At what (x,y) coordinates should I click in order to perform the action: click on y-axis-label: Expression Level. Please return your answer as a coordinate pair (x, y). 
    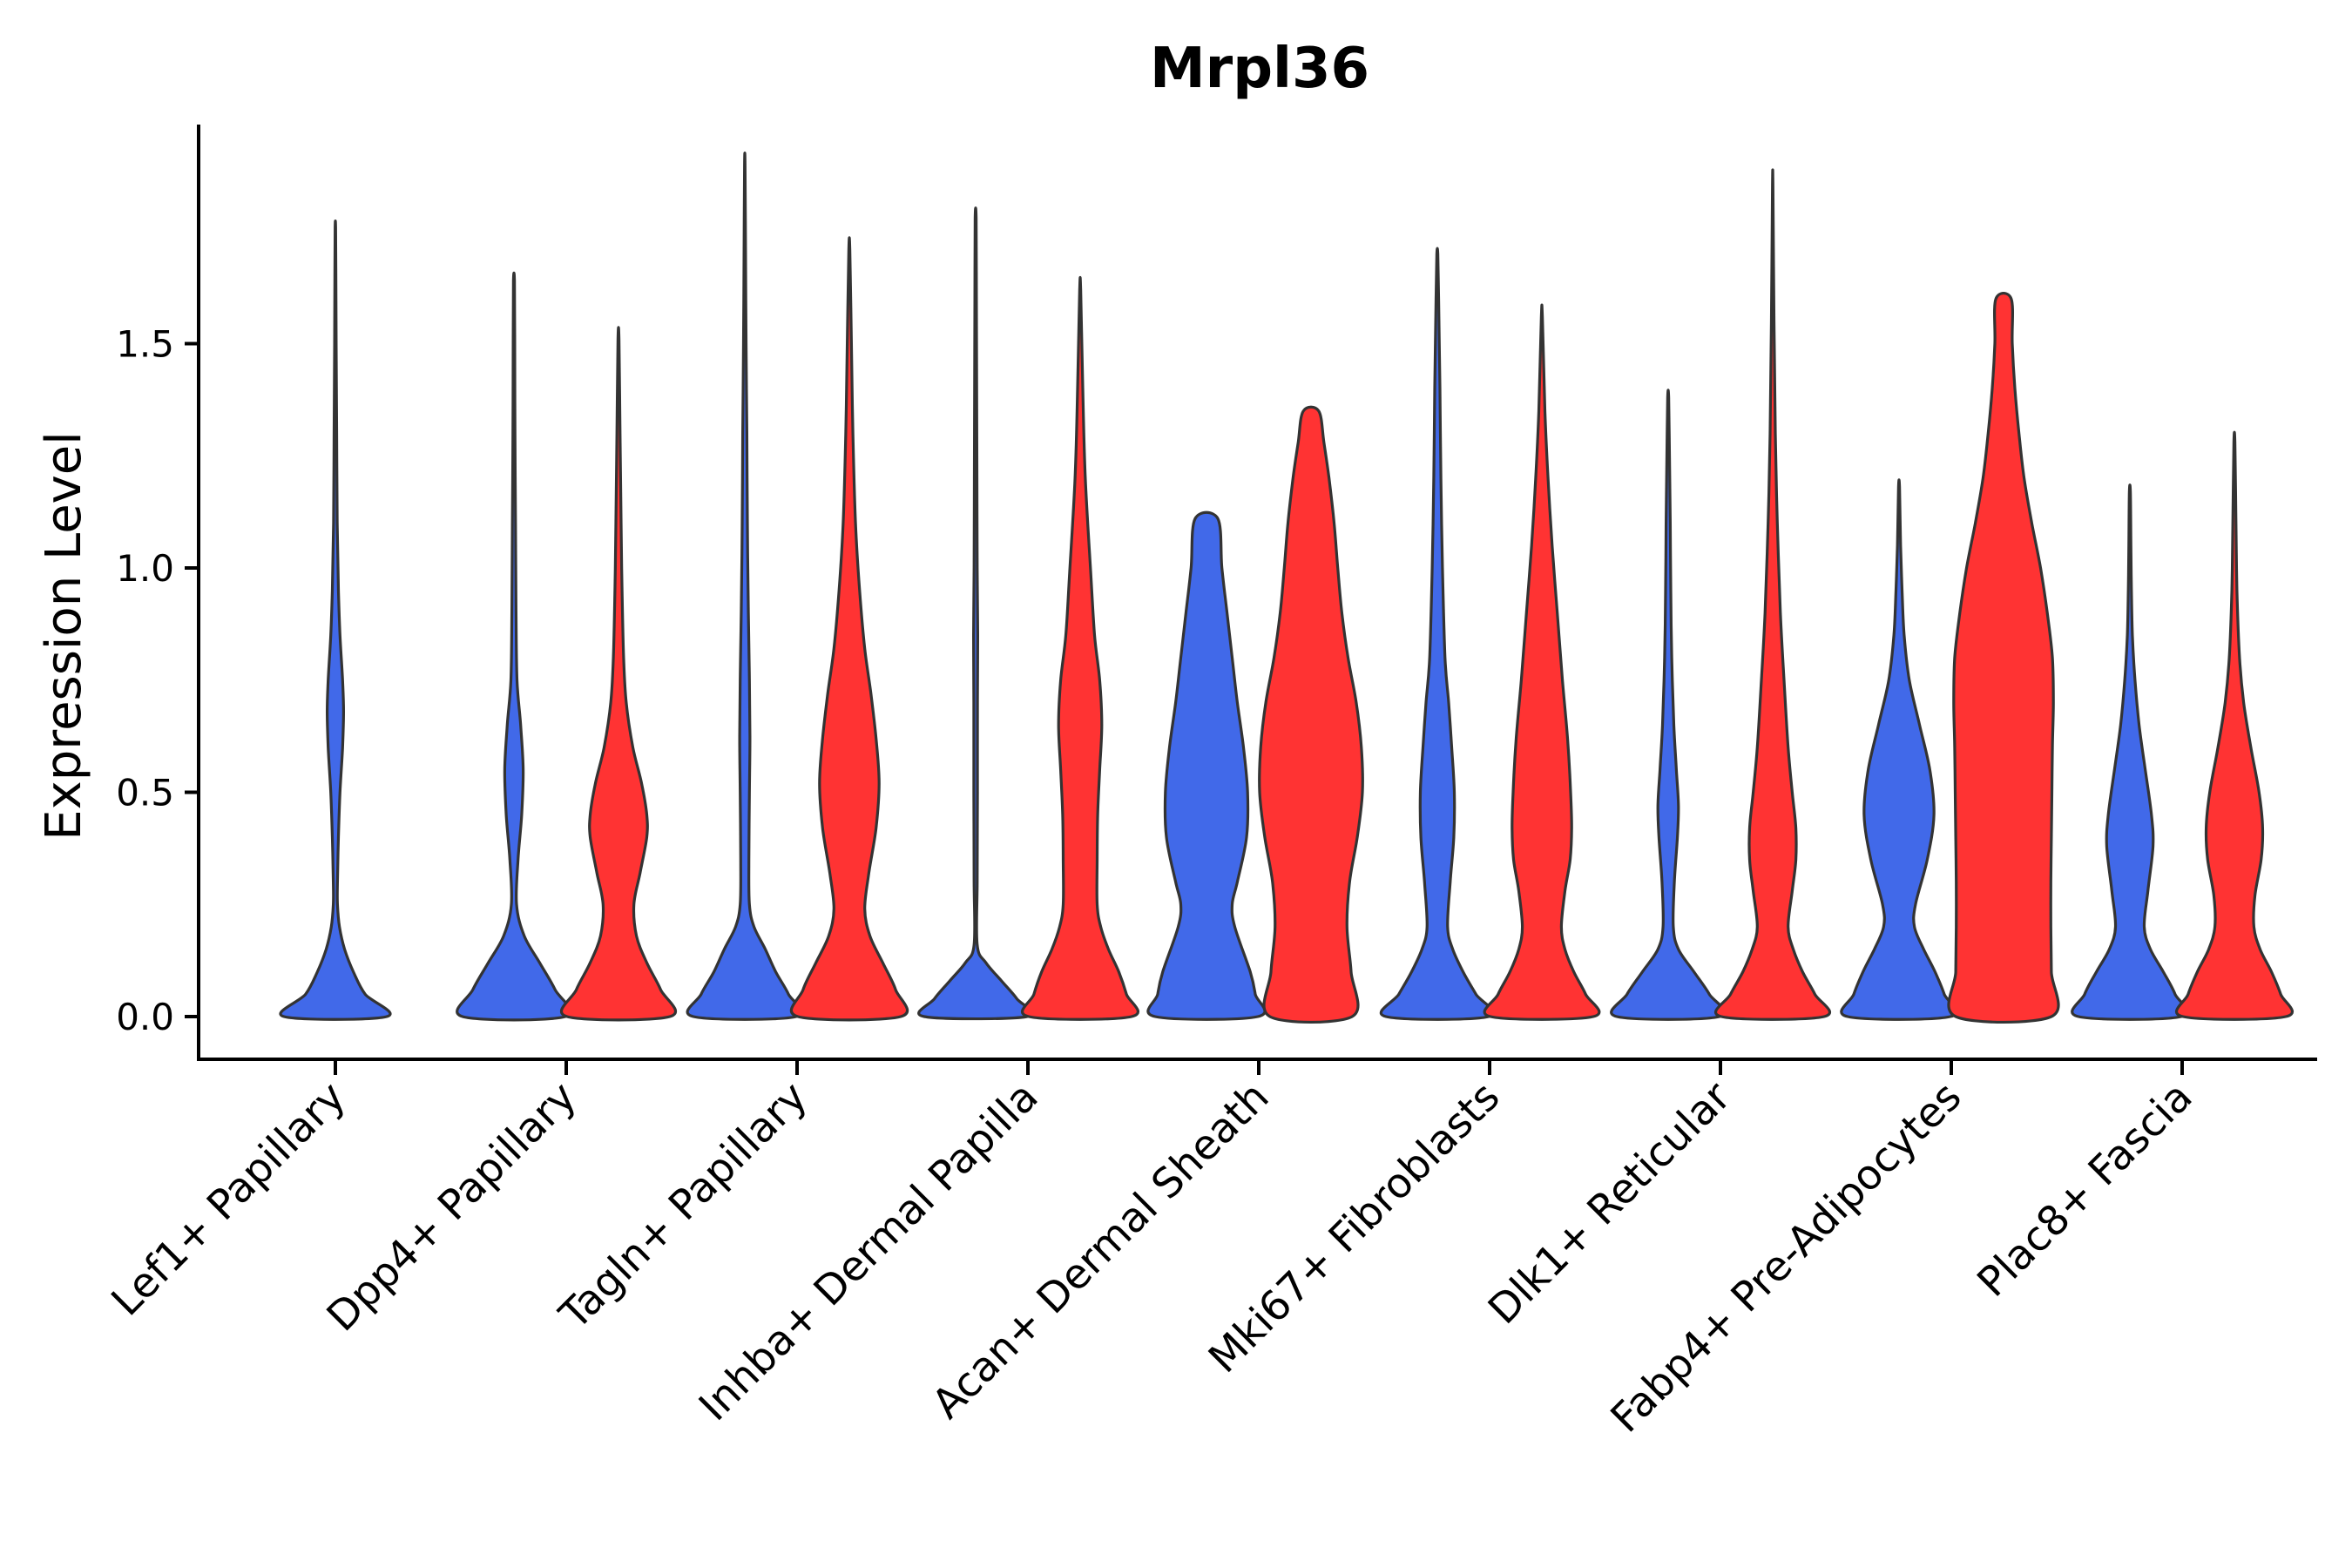
    Looking at the image, I should click on (64, 636).